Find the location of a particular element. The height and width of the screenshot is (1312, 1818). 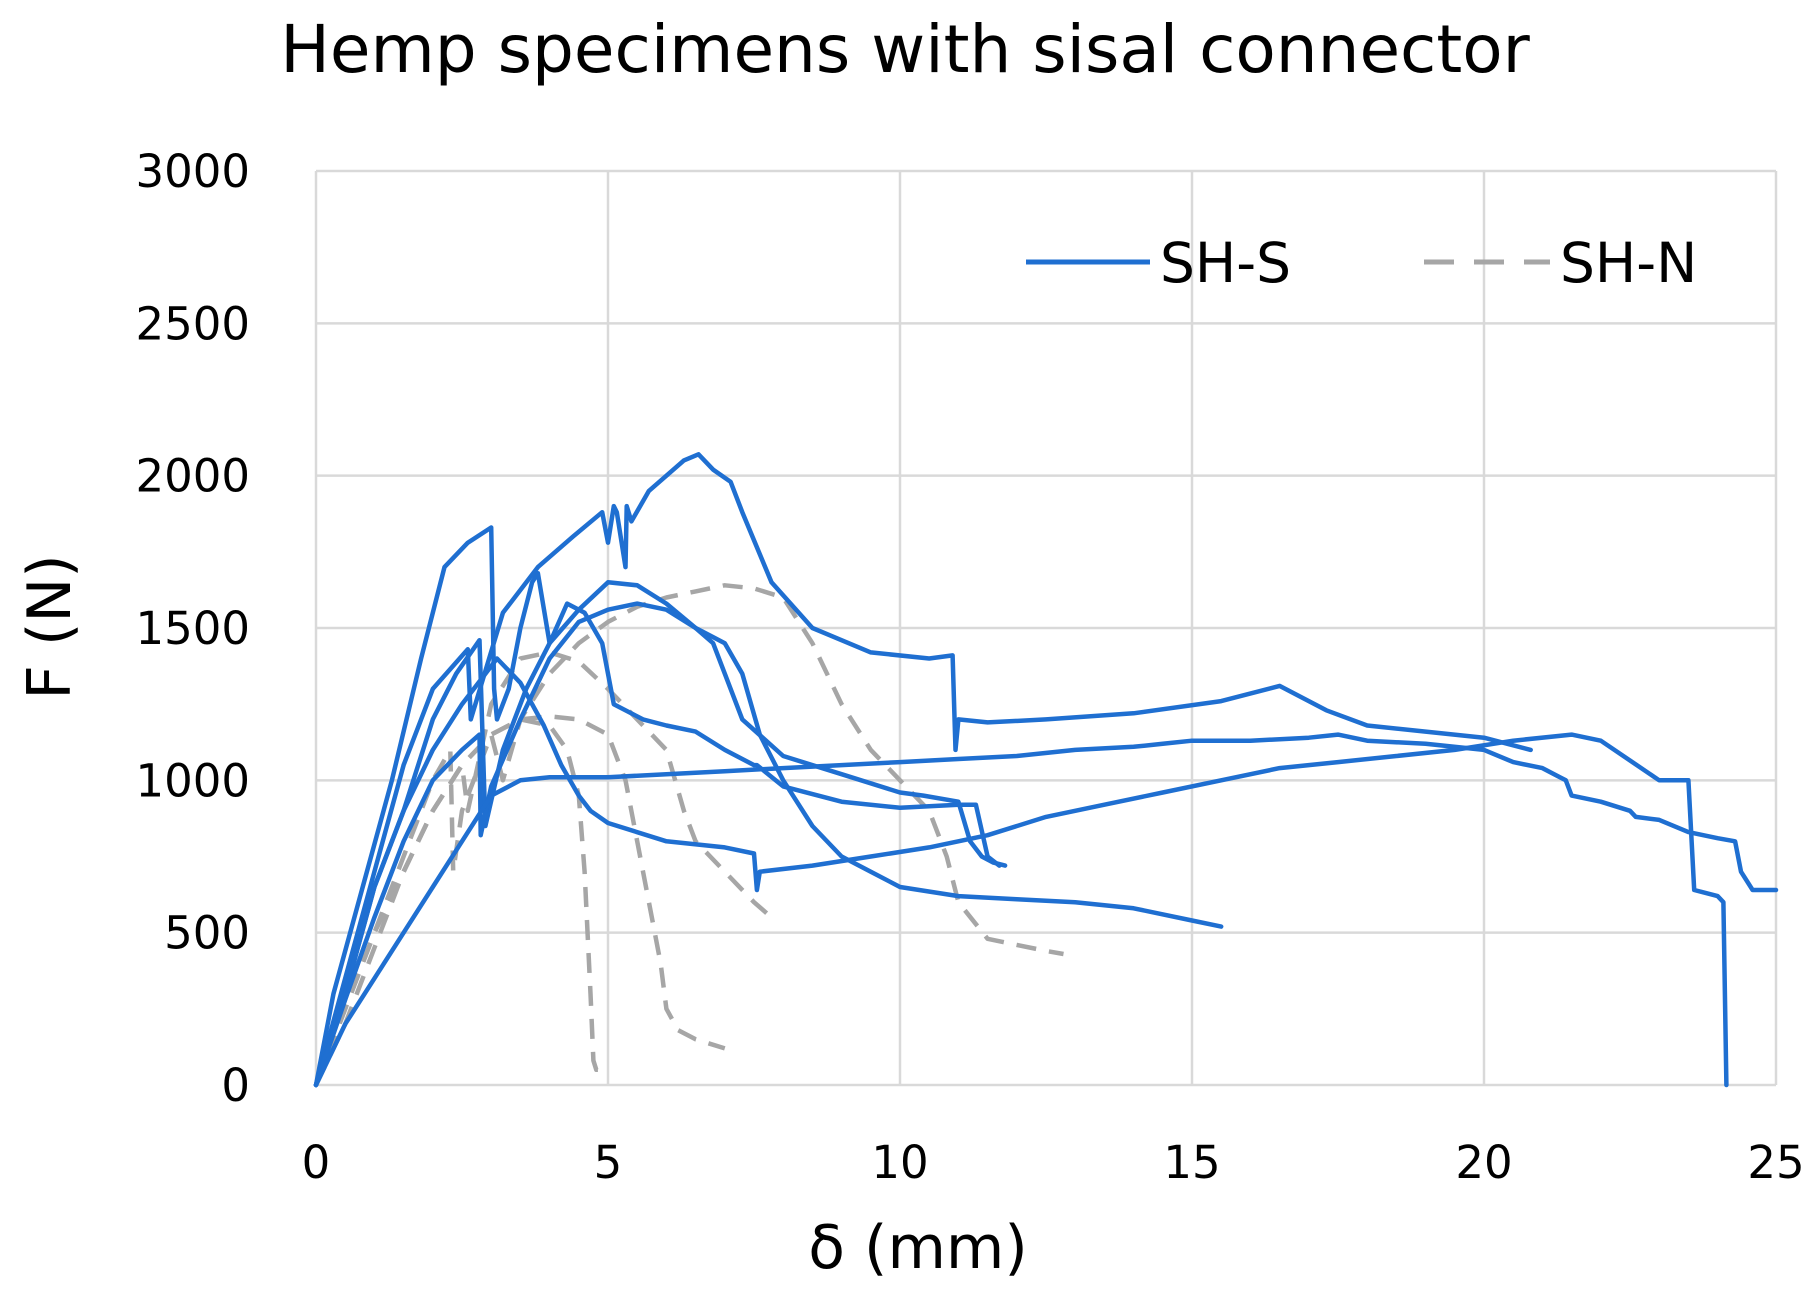

y-tick-label: 0 is located at coordinates (235, 1085).